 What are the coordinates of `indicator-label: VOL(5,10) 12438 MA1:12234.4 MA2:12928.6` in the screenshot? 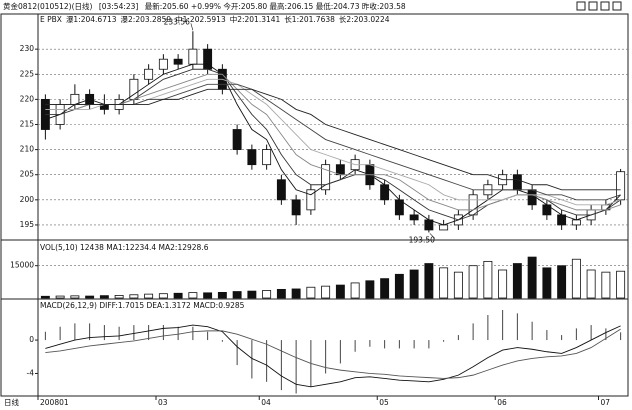 It's located at (124, 247).